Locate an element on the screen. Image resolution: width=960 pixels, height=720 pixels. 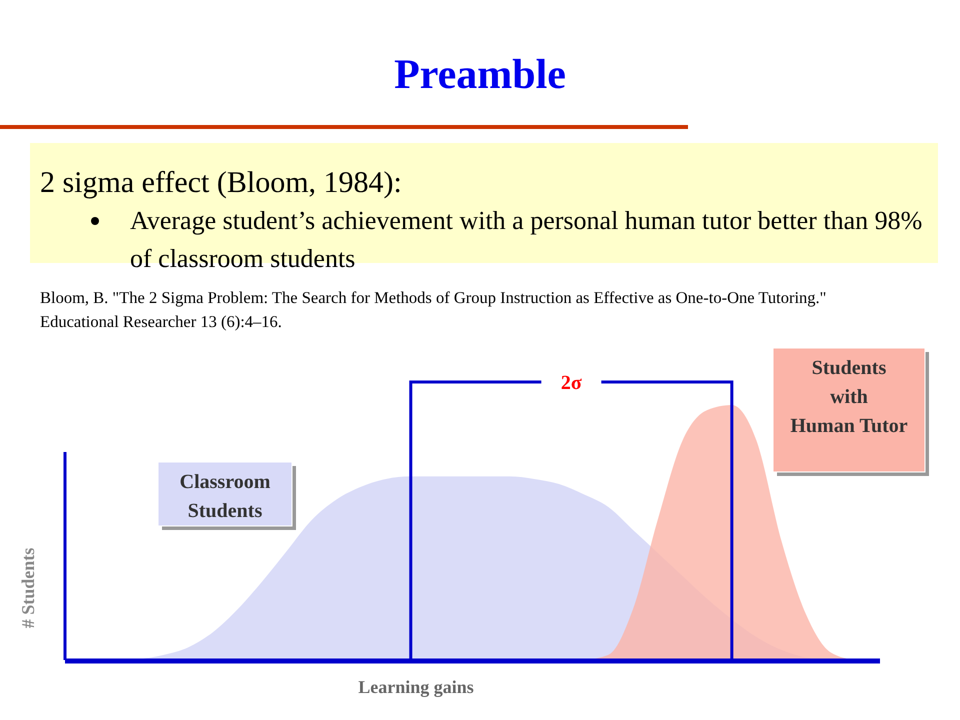
text: Average student’s achievement with a personal human tutor better than 98% of classroom students is located at coordinates (527, 240).